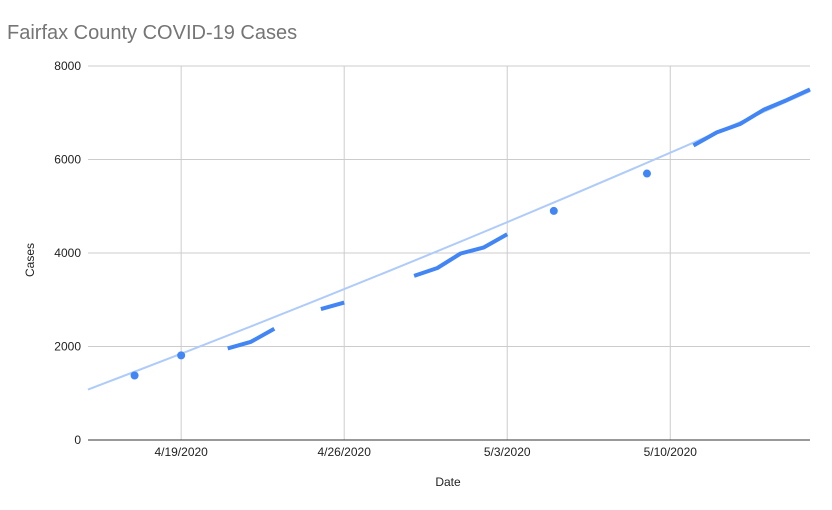 This screenshot has height=510, width=832. I want to click on x-tick-label: 4/26/2020, so click(344, 452).